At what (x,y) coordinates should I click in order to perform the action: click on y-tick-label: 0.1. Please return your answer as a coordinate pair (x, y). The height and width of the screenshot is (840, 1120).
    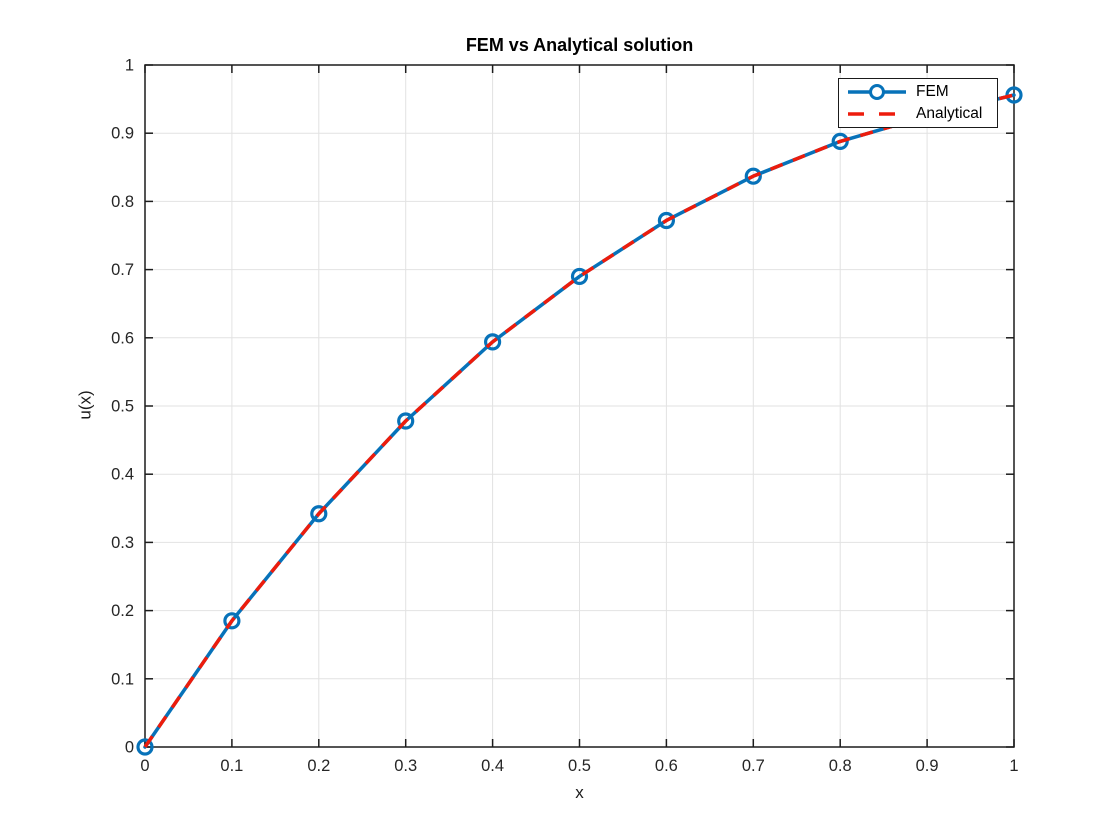
    Looking at the image, I should click on (122, 679).